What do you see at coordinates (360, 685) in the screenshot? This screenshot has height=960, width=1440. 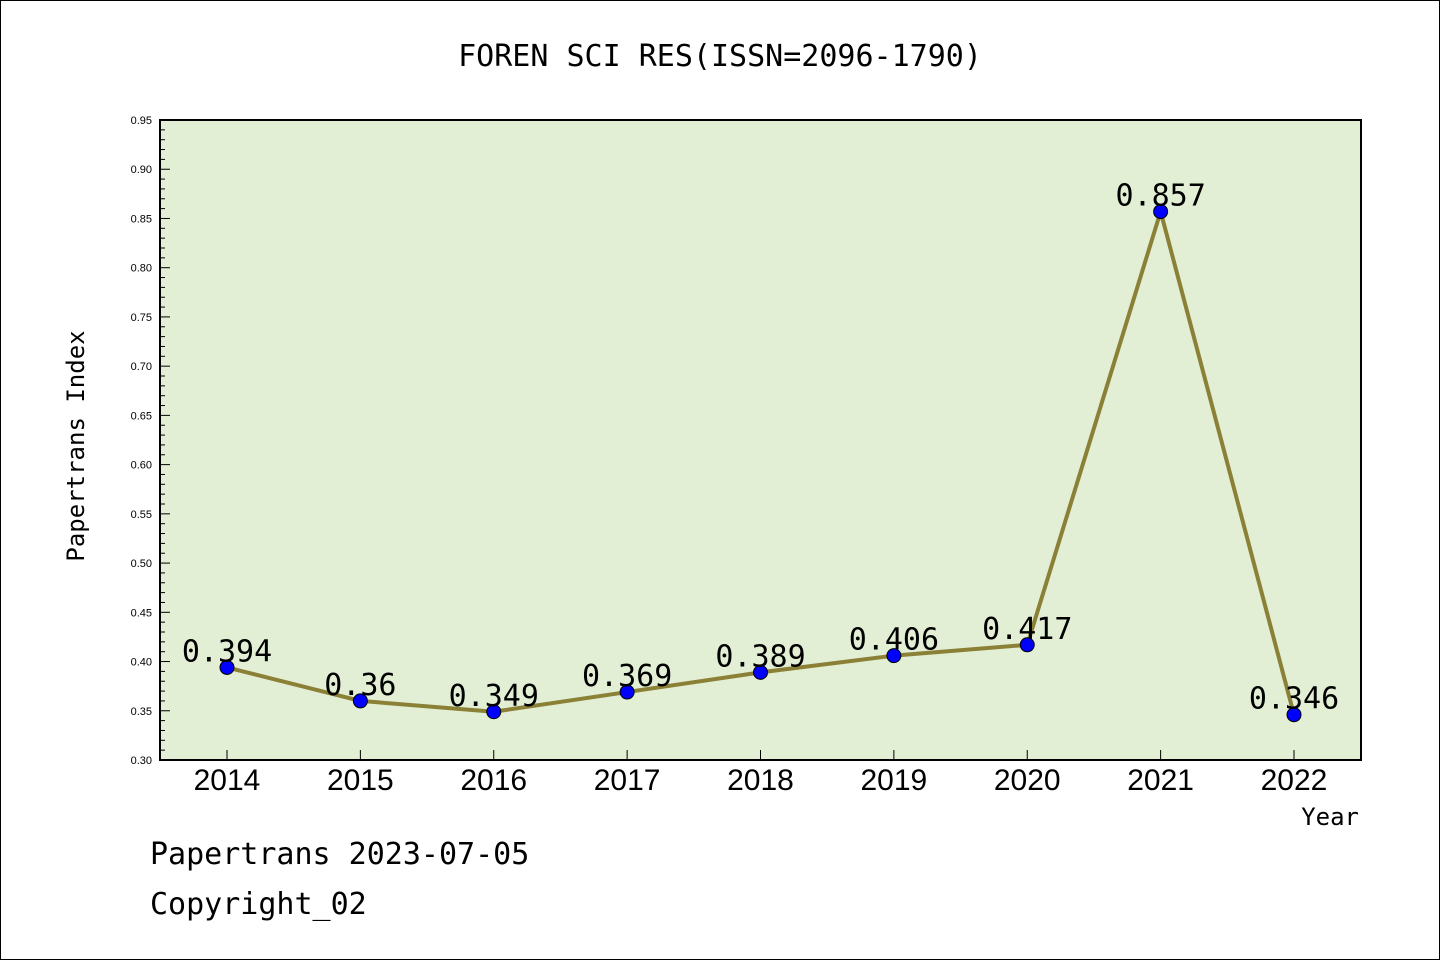 I see `data-label: 0.36` at bounding box center [360, 685].